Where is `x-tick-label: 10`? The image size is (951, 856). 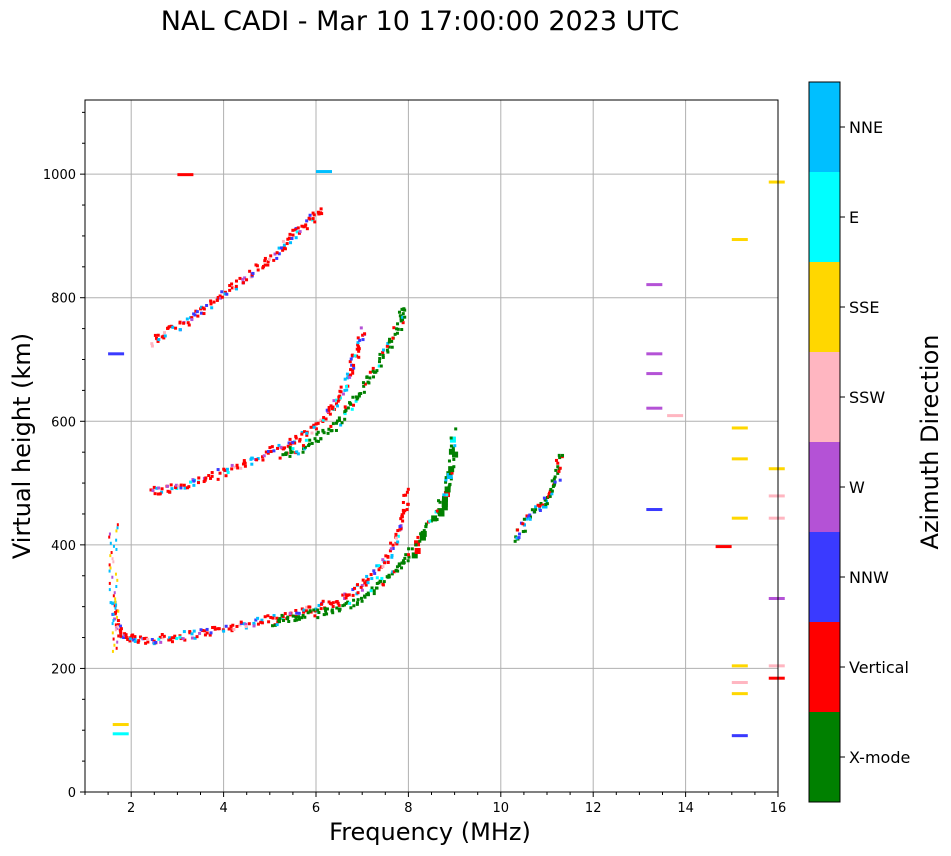
x-tick-label: 10 is located at coordinates (501, 808).